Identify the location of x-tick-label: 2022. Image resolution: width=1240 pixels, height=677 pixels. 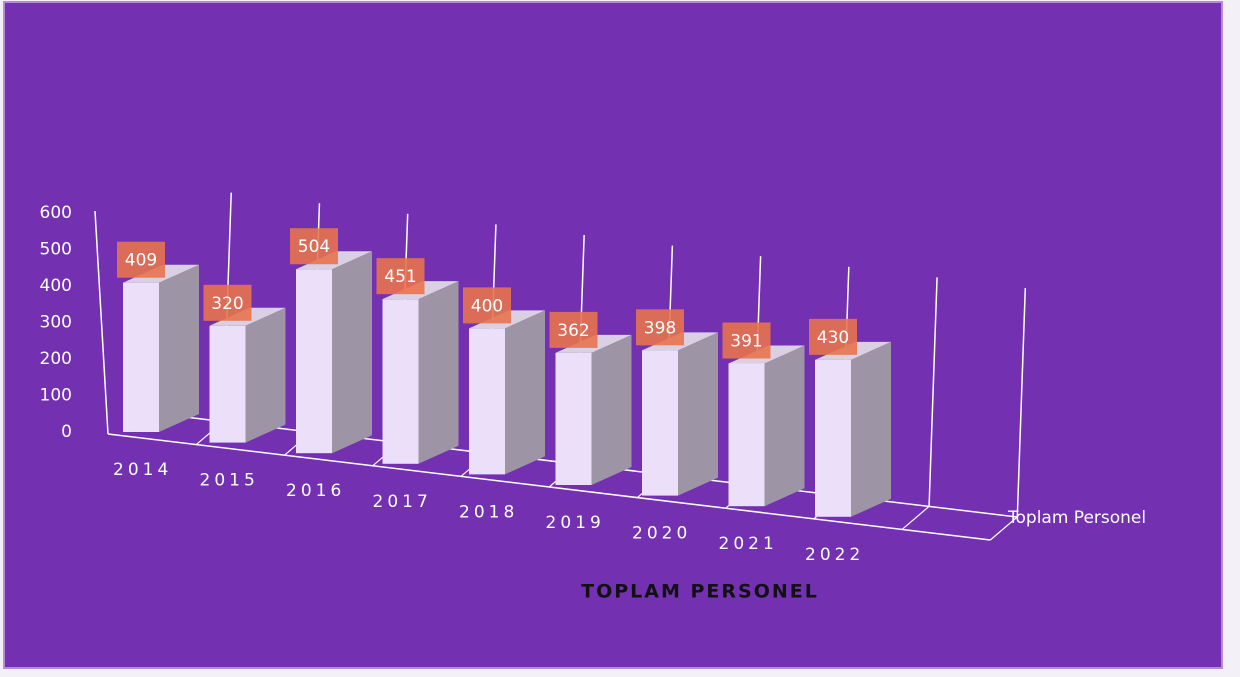
(834, 555).